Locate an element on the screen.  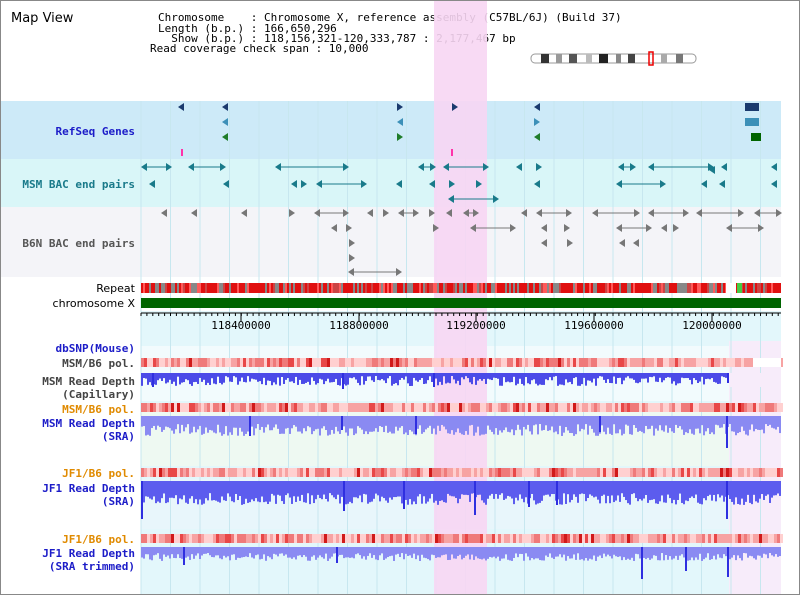
track-label-jf1-b6-pol-1: JF1/B6 pol. is located at coordinates (98, 473).